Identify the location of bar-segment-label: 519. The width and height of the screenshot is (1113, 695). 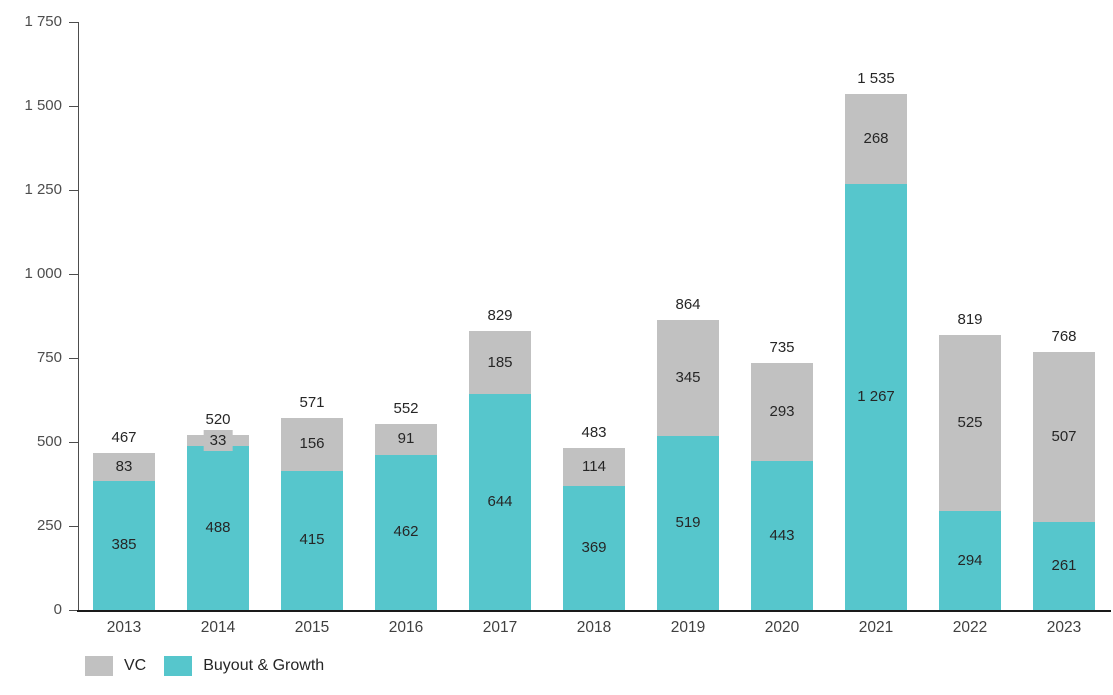
(688, 522).